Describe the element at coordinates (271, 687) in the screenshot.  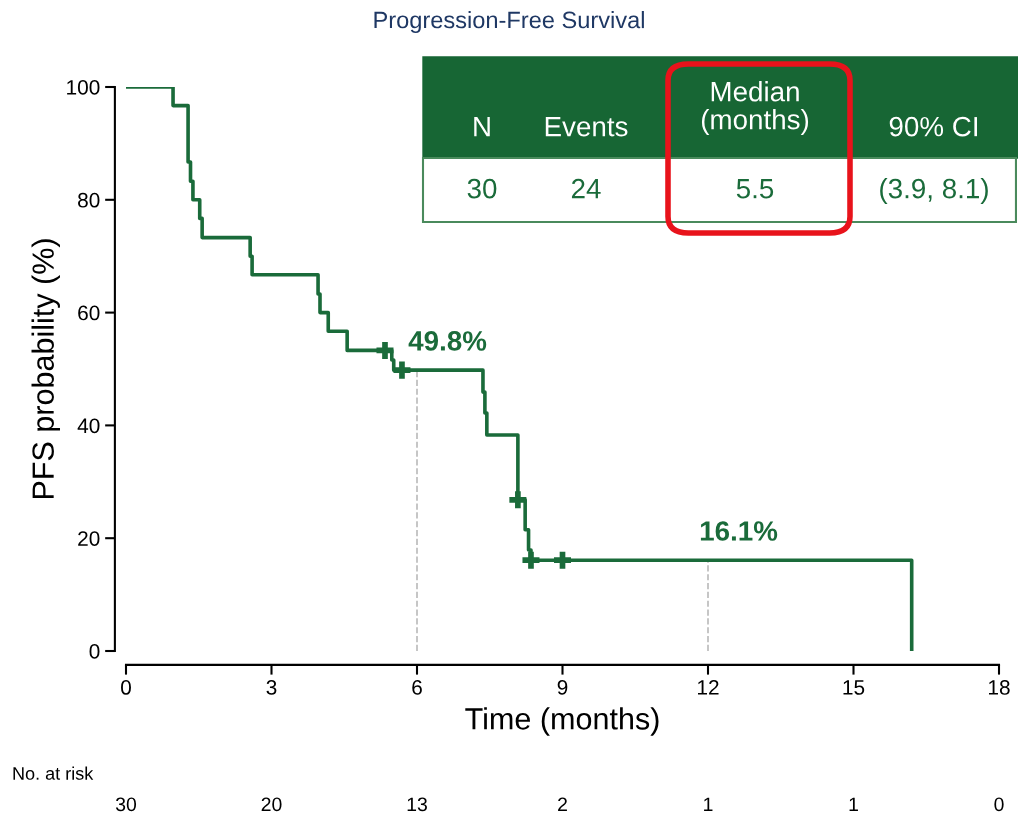
I see `x-tick-label: 3` at that location.